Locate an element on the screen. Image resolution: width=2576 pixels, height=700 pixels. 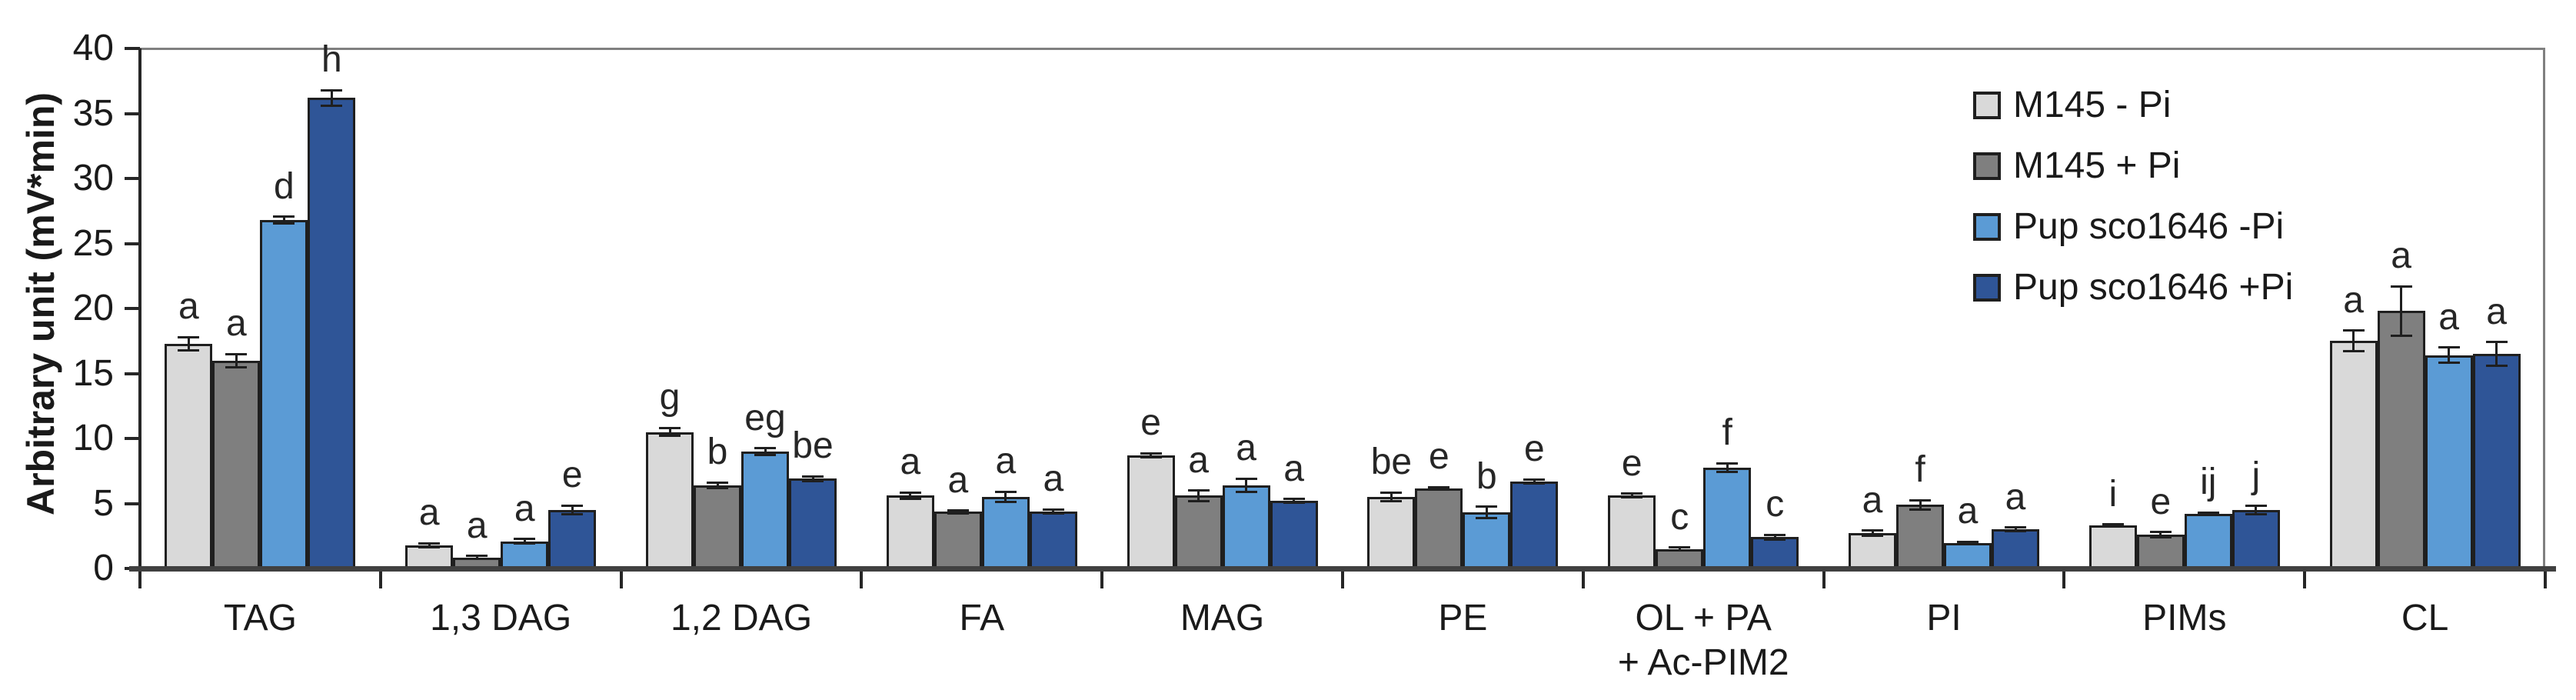
significance-letter: be is located at coordinates (1391, 462).